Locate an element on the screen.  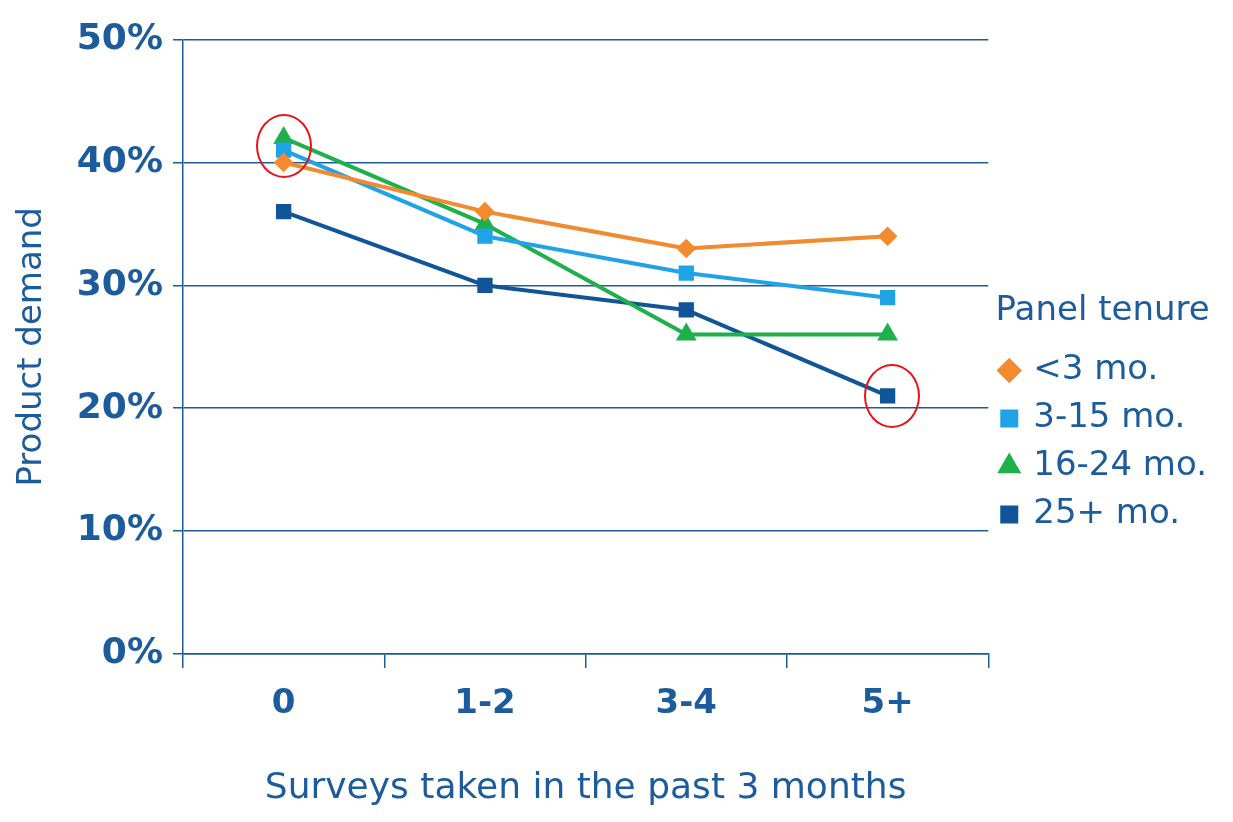
x-tick-label: 1-2 is located at coordinates (485, 701).